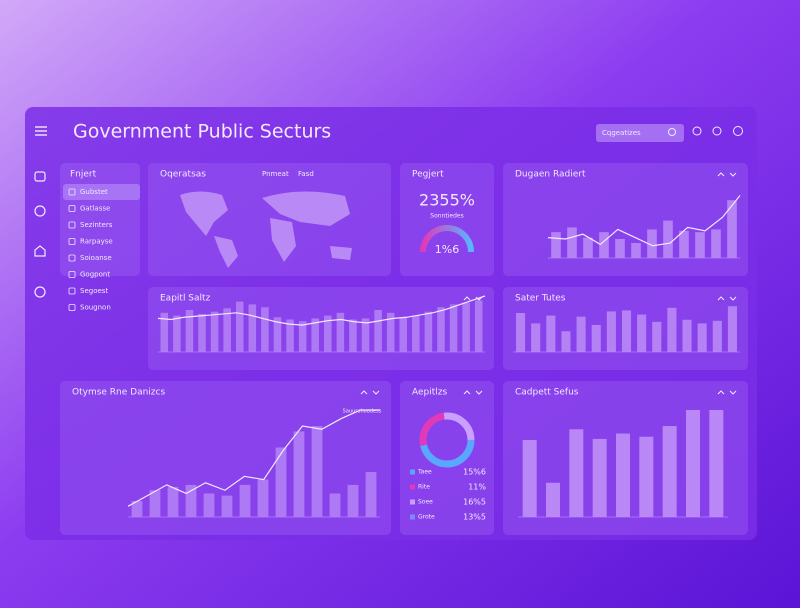  What do you see at coordinates (738, 131) in the screenshot?
I see `settings-icon` at bounding box center [738, 131].